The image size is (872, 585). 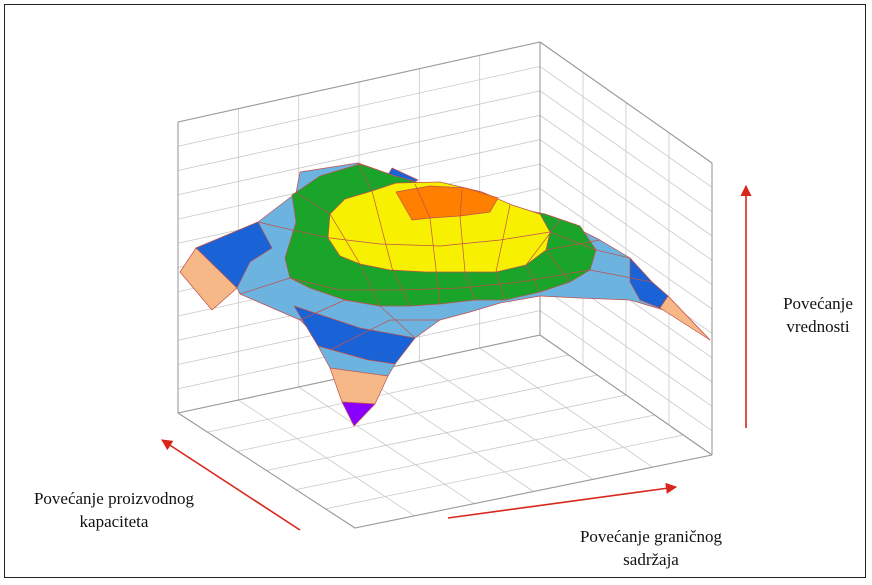 I want to click on z-axis-label: Povećanje vrednosti, so click(x=818, y=315).